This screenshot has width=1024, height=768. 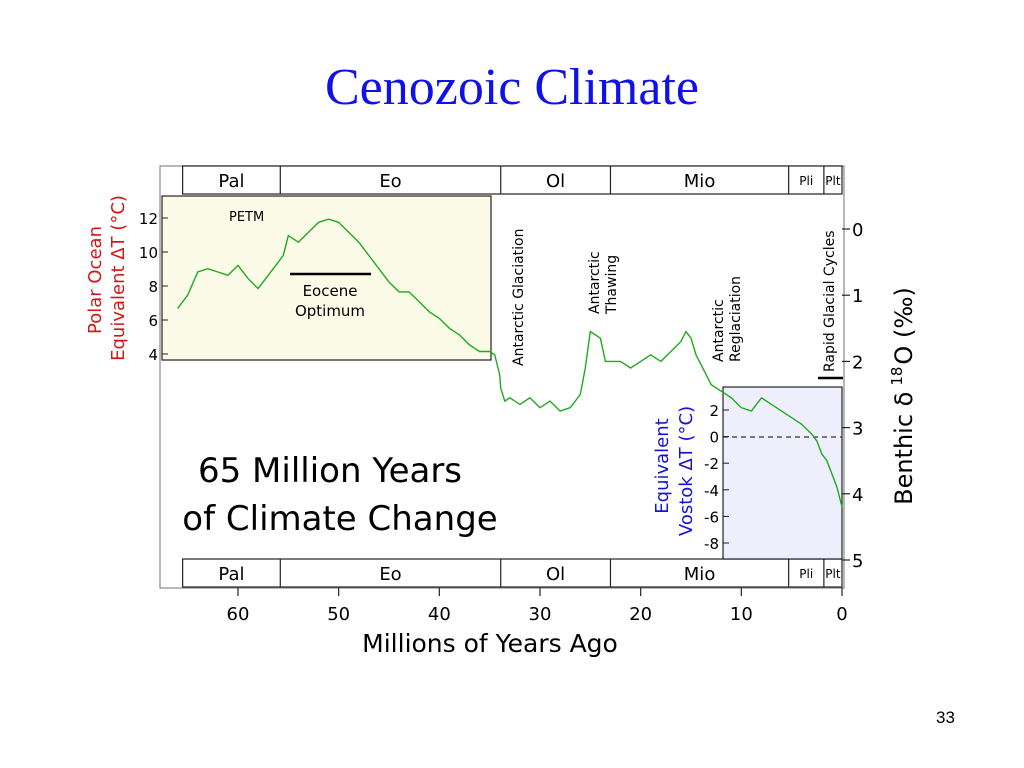 What do you see at coordinates (904, 448) in the screenshot?
I see `benthic-axis-label-prefix: Benthic δ` at bounding box center [904, 448].